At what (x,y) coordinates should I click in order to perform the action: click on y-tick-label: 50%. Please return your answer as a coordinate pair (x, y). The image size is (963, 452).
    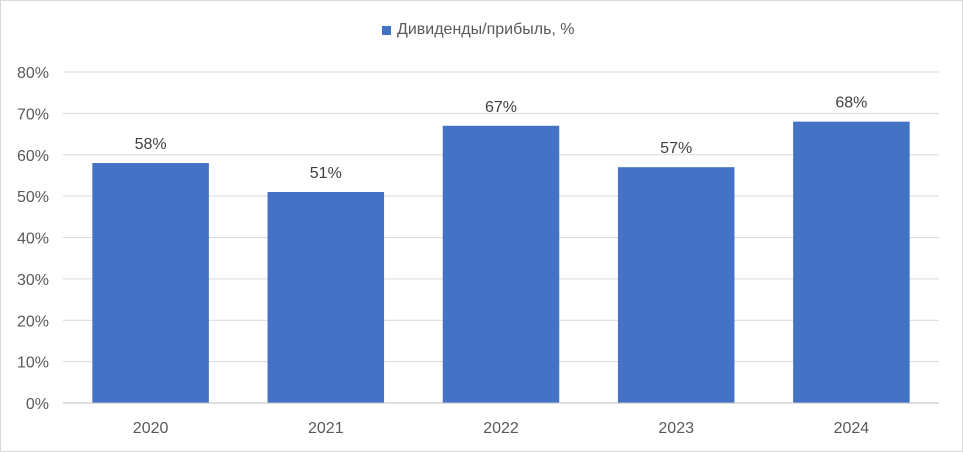
    Looking at the image, I should click on (33, 197).